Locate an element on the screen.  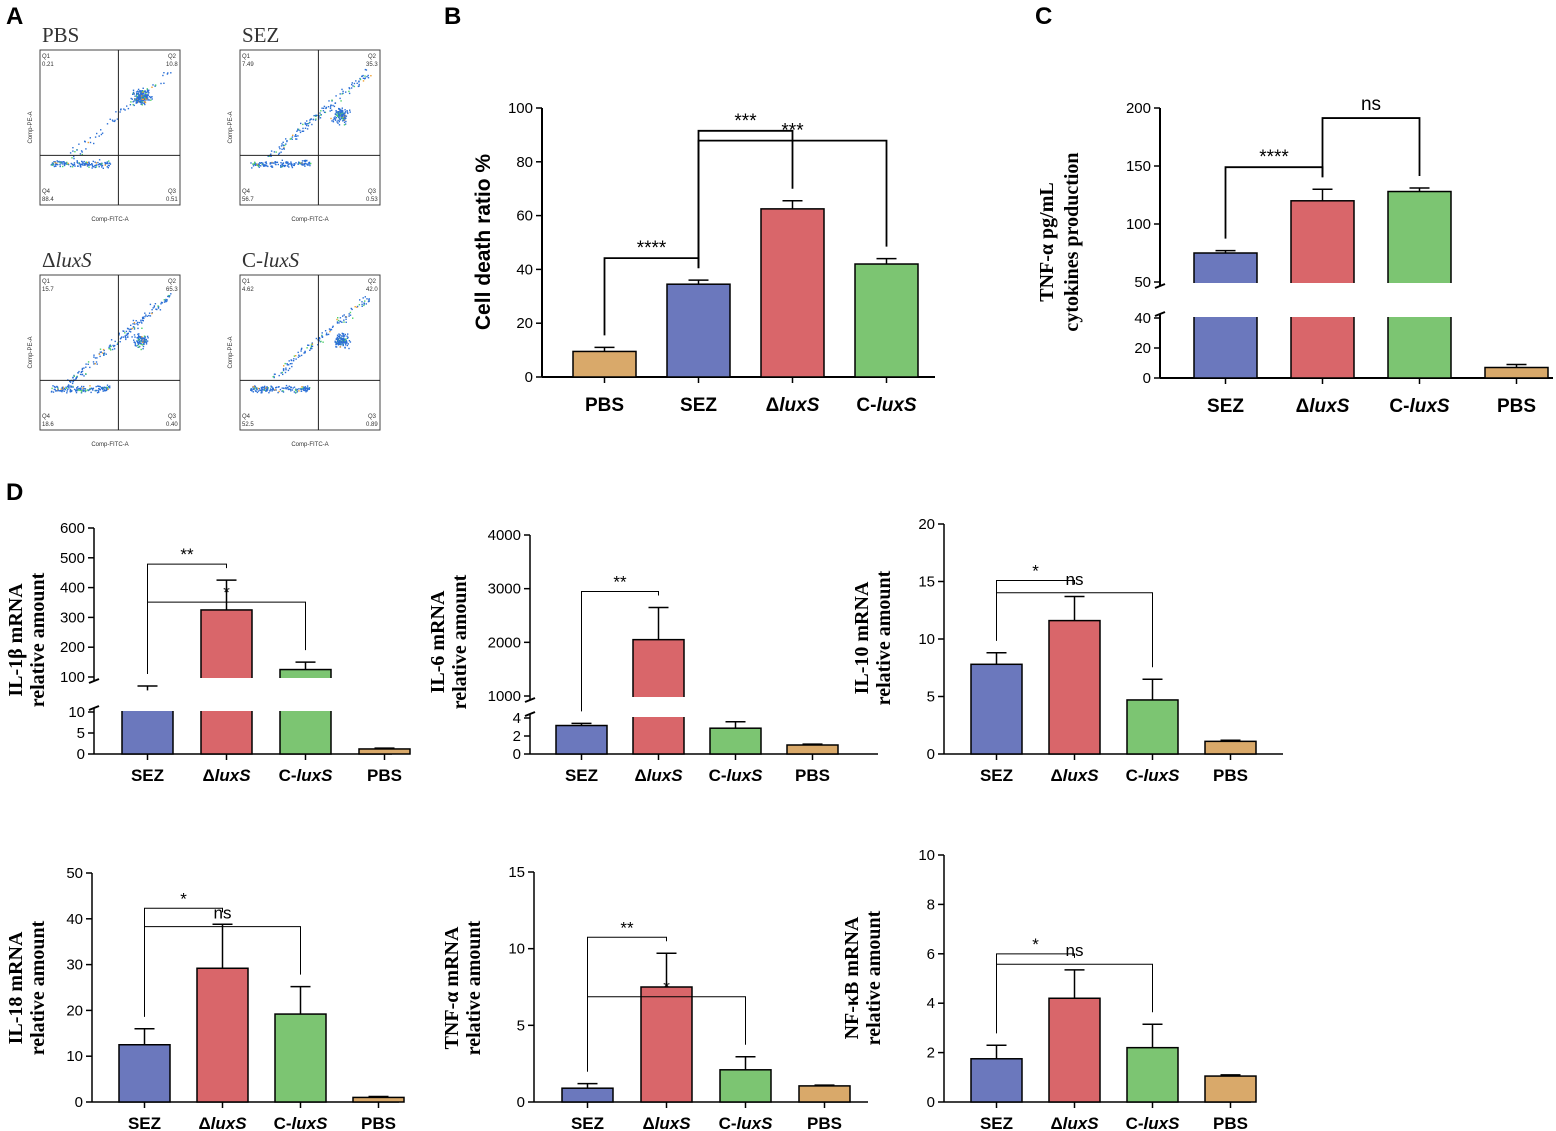
flow-y-axis-label: Comp-PE-A is located at coordinates (231, 352).